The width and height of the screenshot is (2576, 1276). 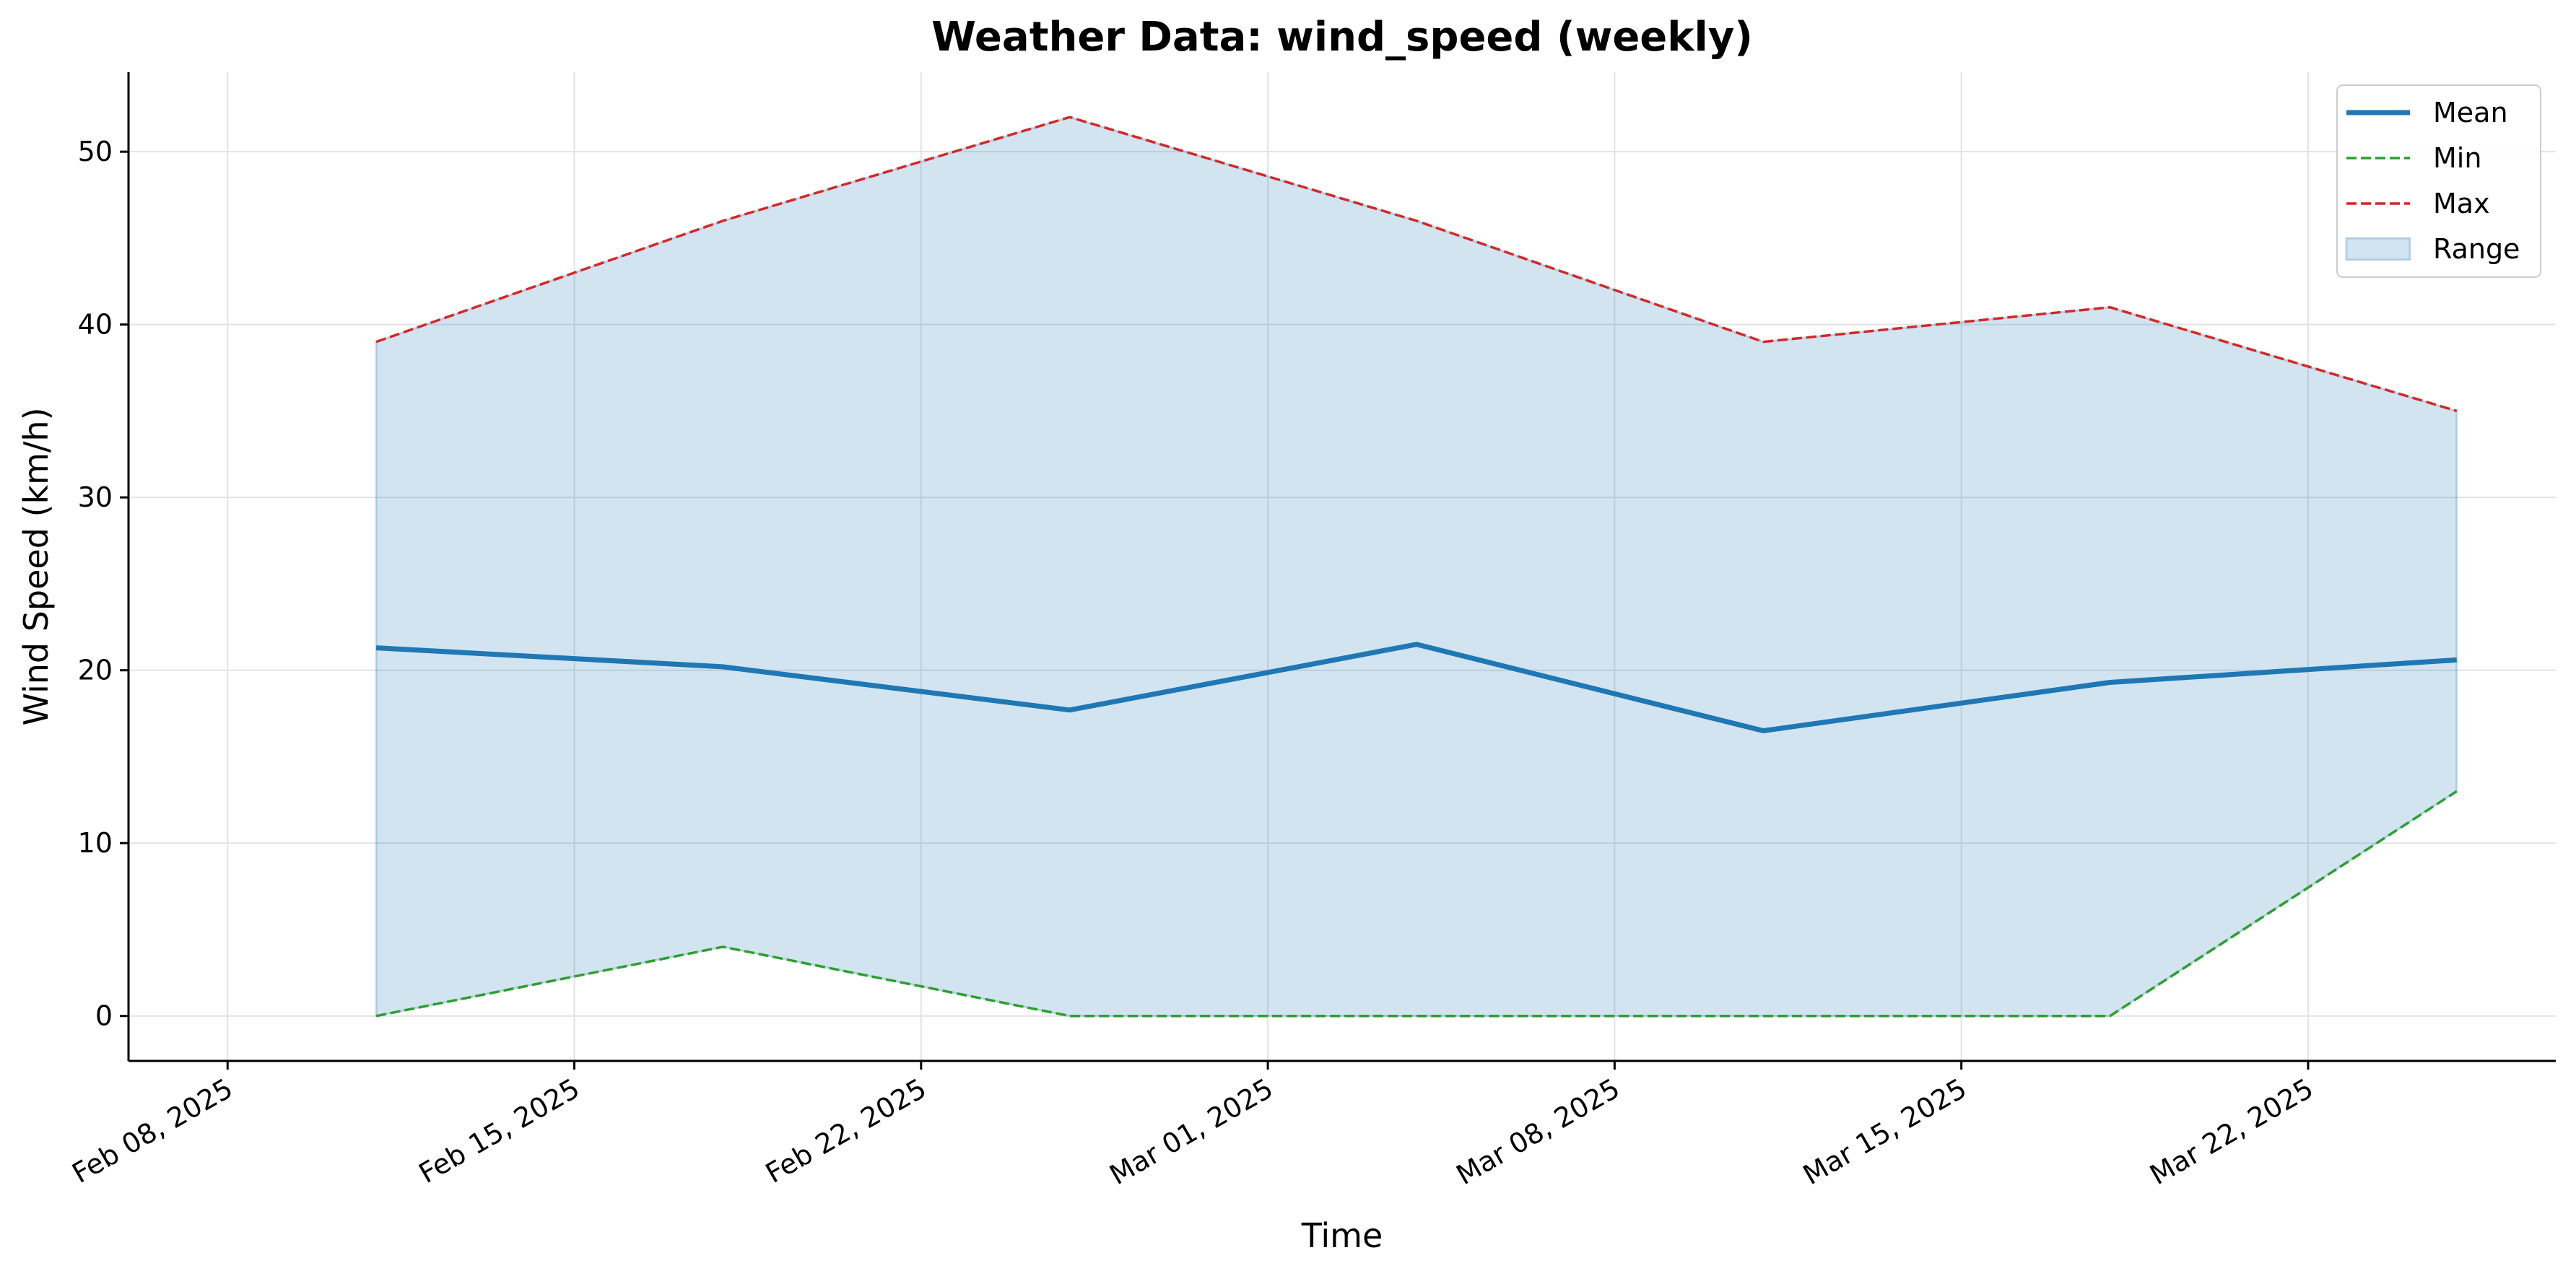 What do you see at coordinates (95, 151) in the screenshot?
I see `y-tick-label: 50` at bounding box center [95, 151].